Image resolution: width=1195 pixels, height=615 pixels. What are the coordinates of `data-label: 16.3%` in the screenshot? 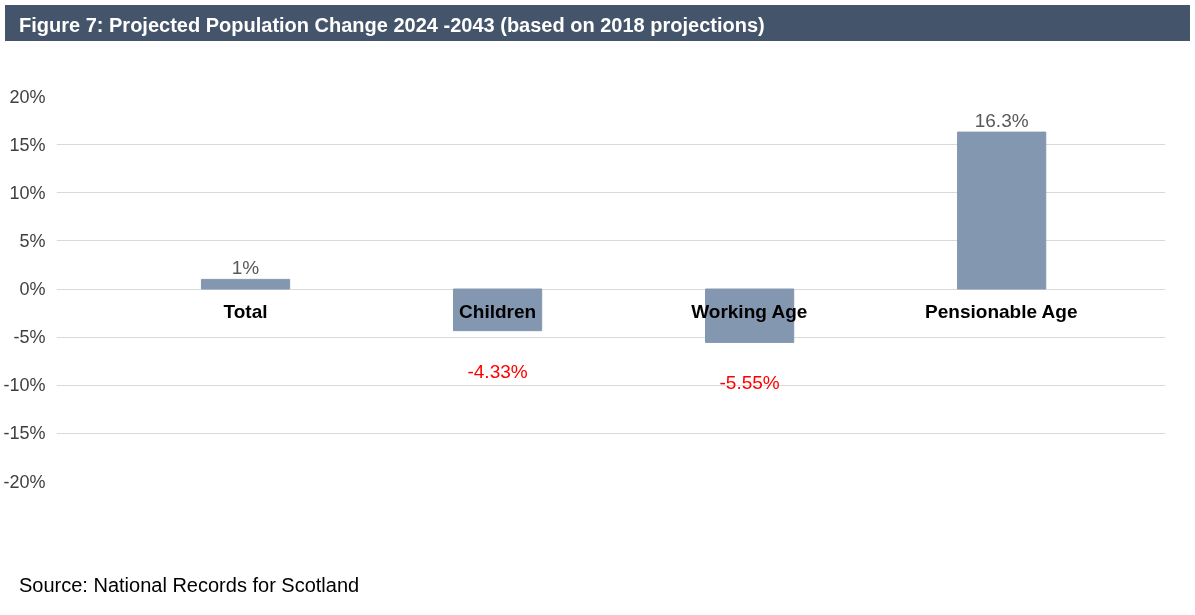 It's located at (1001, 121).